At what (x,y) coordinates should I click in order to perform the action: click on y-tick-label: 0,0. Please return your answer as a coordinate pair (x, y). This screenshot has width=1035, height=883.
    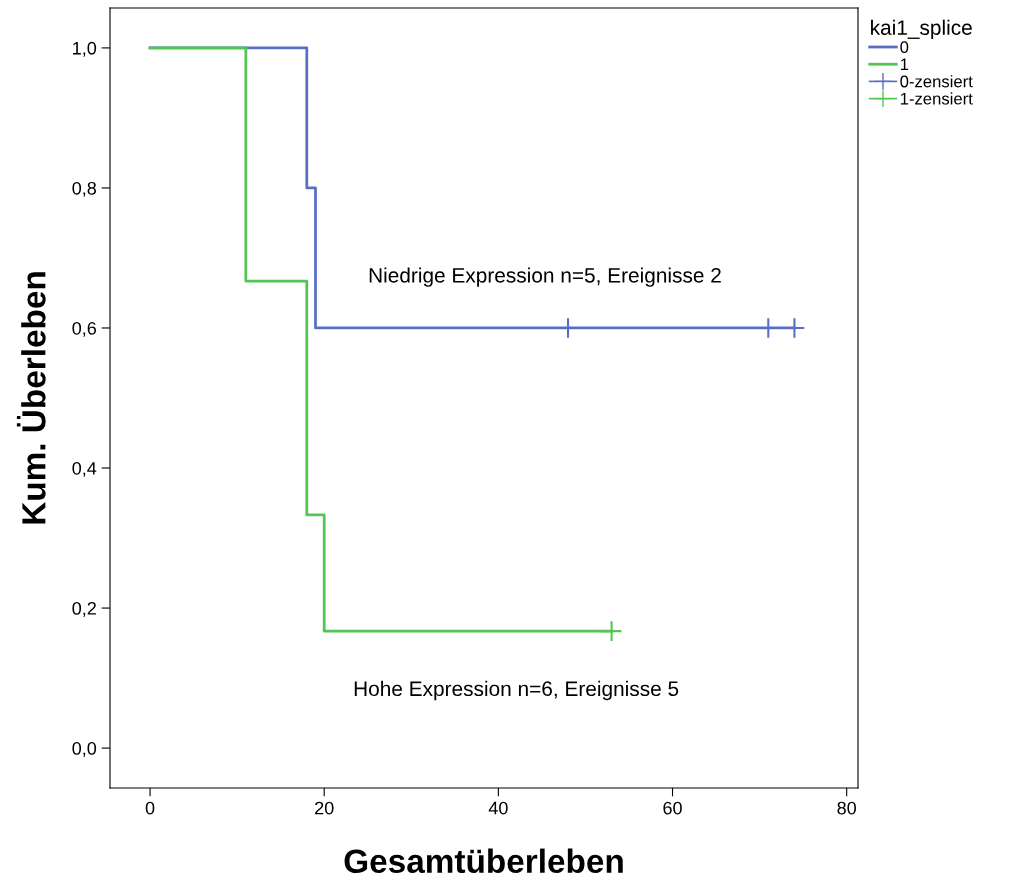
    Looking at the image, I should click on (84, 749).